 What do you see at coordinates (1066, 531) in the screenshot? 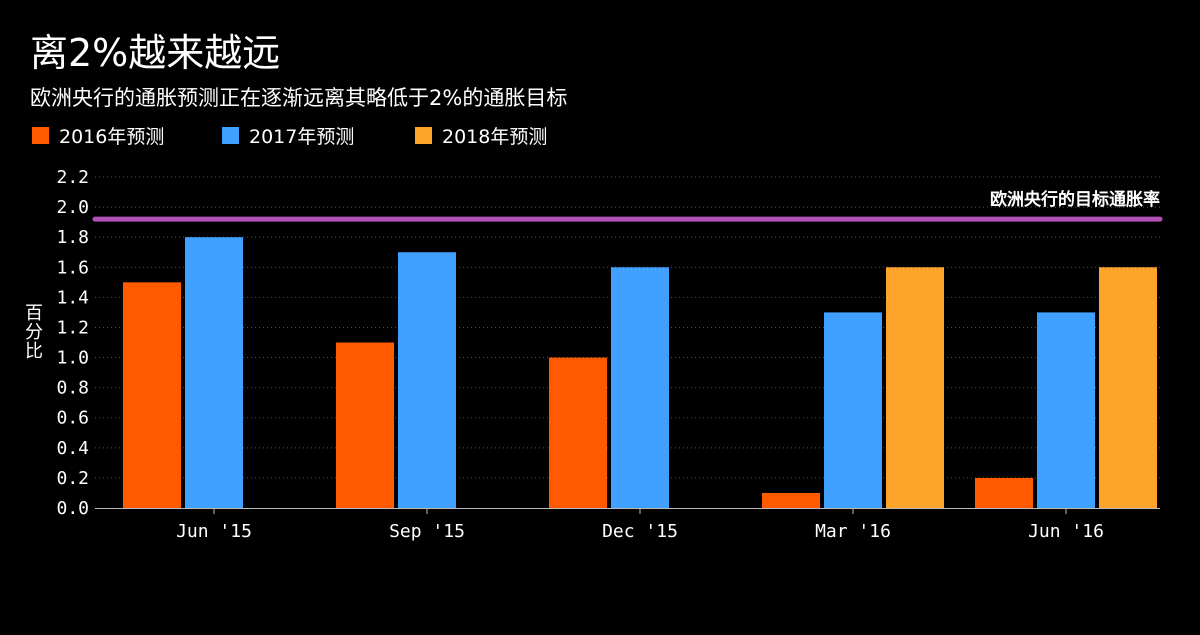
I see `x-tick-label: Jun '16` at bounding box center [1066, 531].